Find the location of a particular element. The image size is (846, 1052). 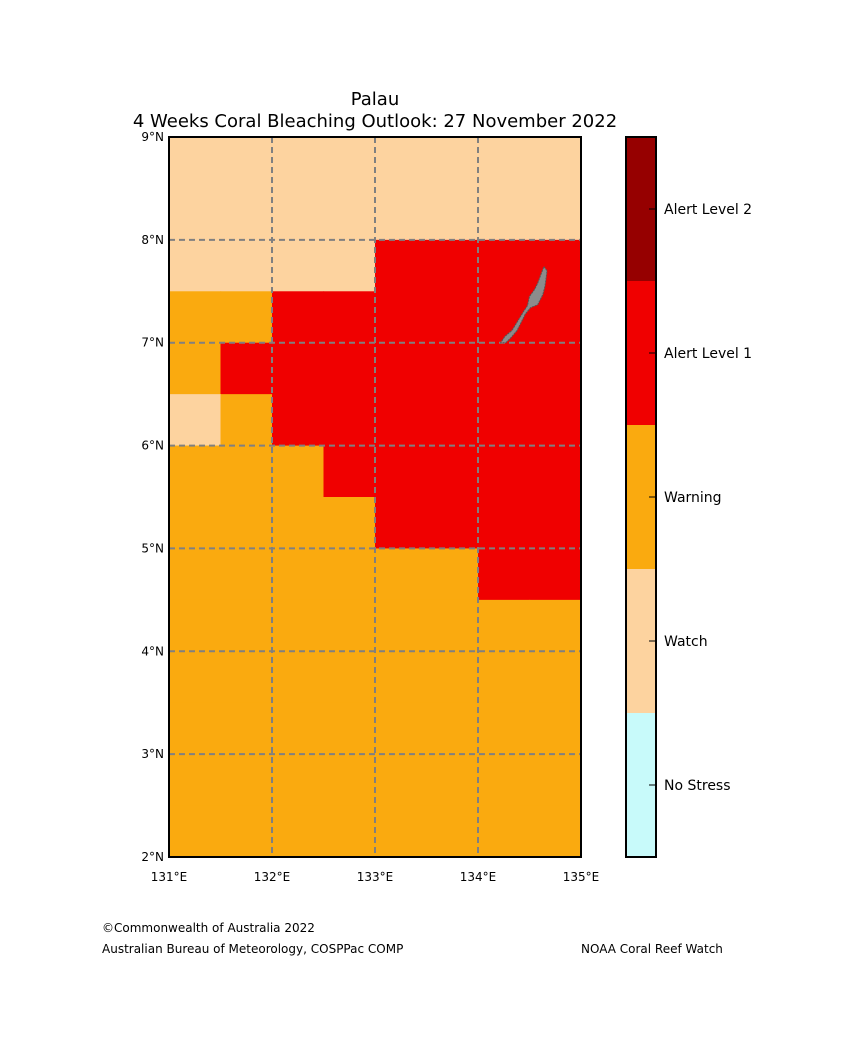

y-tick-label: 3°N is located at coordinates (152, 754).